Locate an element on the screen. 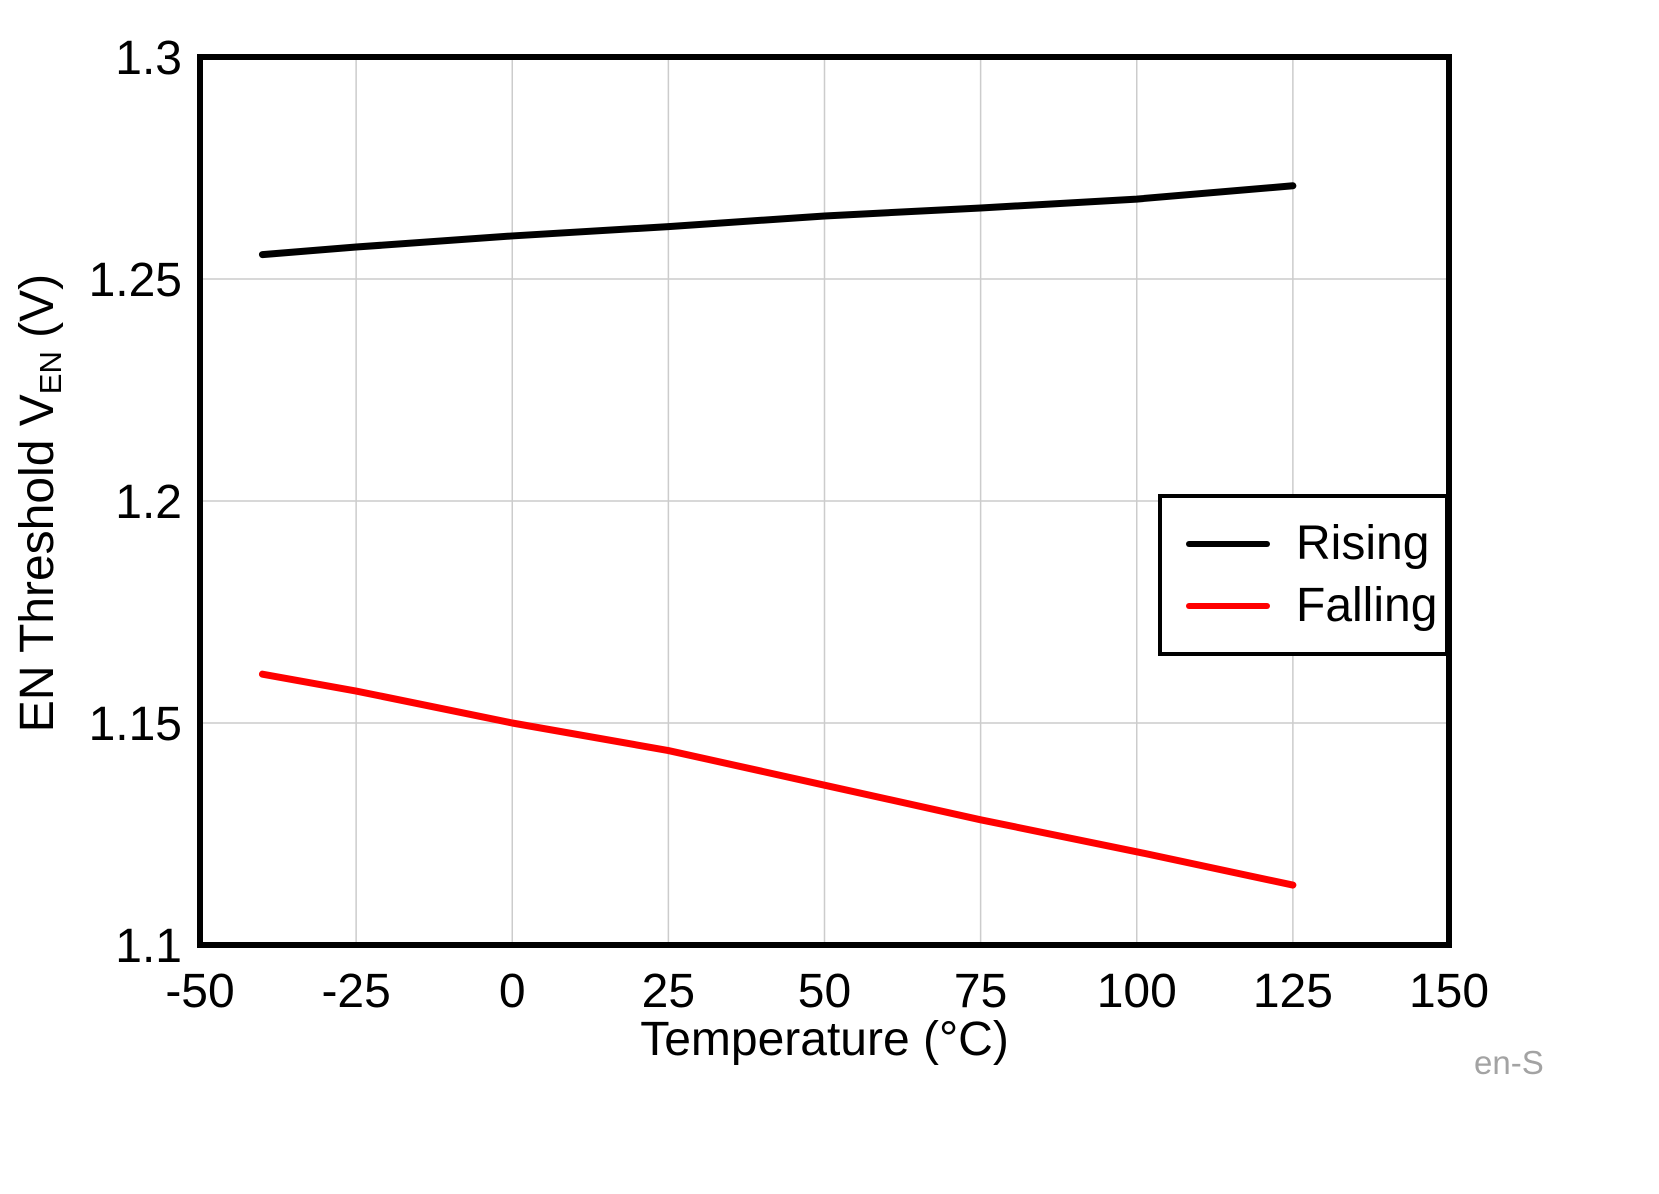  y-tick-label: 1.15 is located at coordinates (135, 724).